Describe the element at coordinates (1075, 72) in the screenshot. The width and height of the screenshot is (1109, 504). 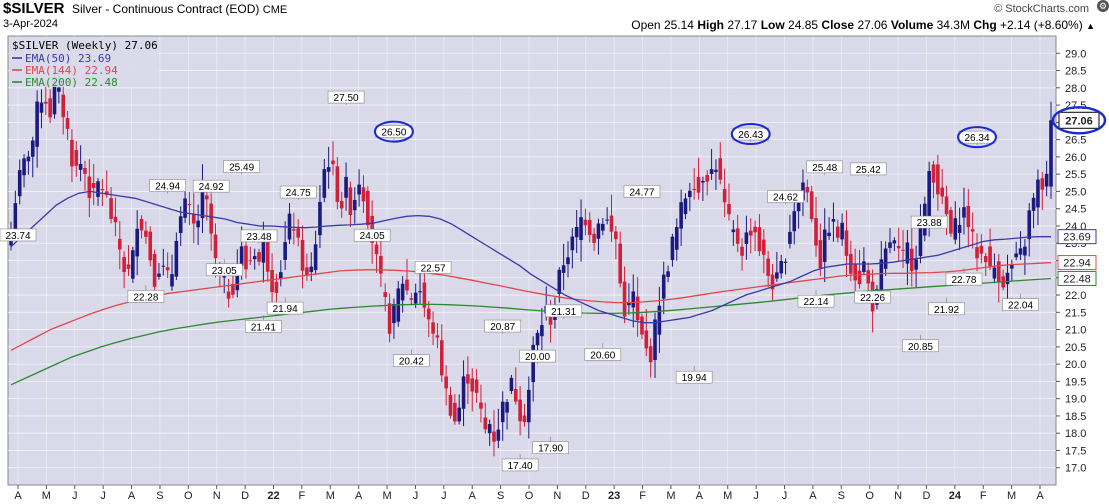
I see `y-tick-label: 28.5` at that location.